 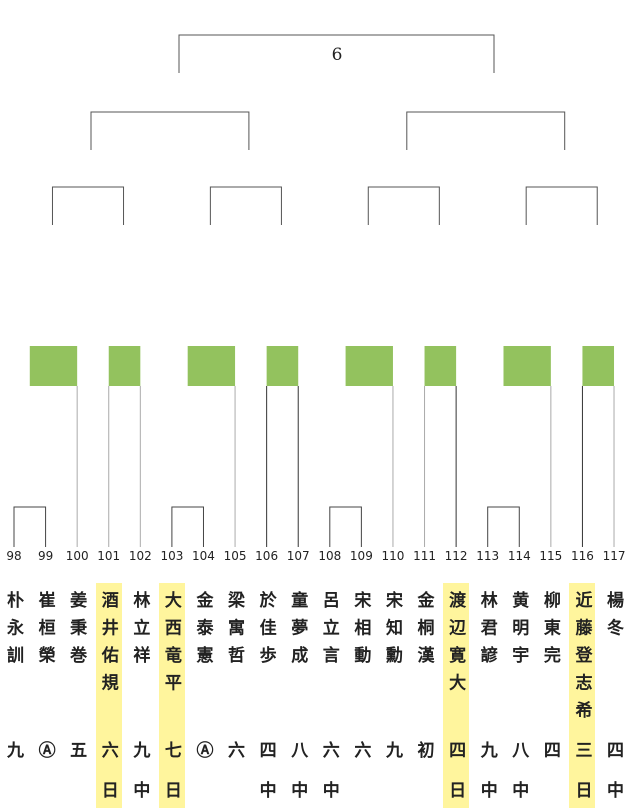 I want to click on entrant-name: 酒井佑規, so click(x=107, y=646).